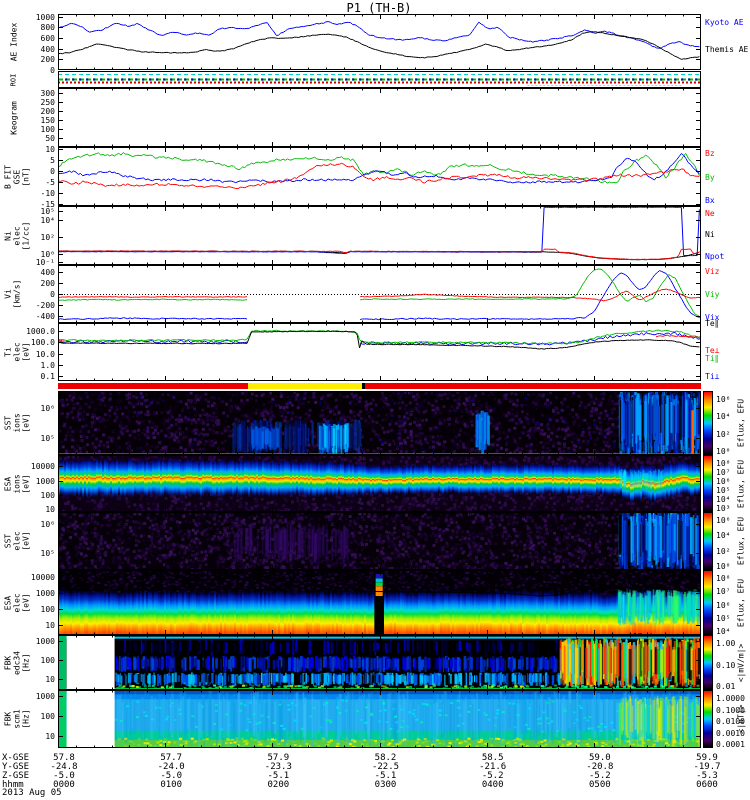 The image size is (750, 800). Describe the element at coordinates (47, 121) in the screenshot. I see `panel-keogram-ytick: 150` at that location.